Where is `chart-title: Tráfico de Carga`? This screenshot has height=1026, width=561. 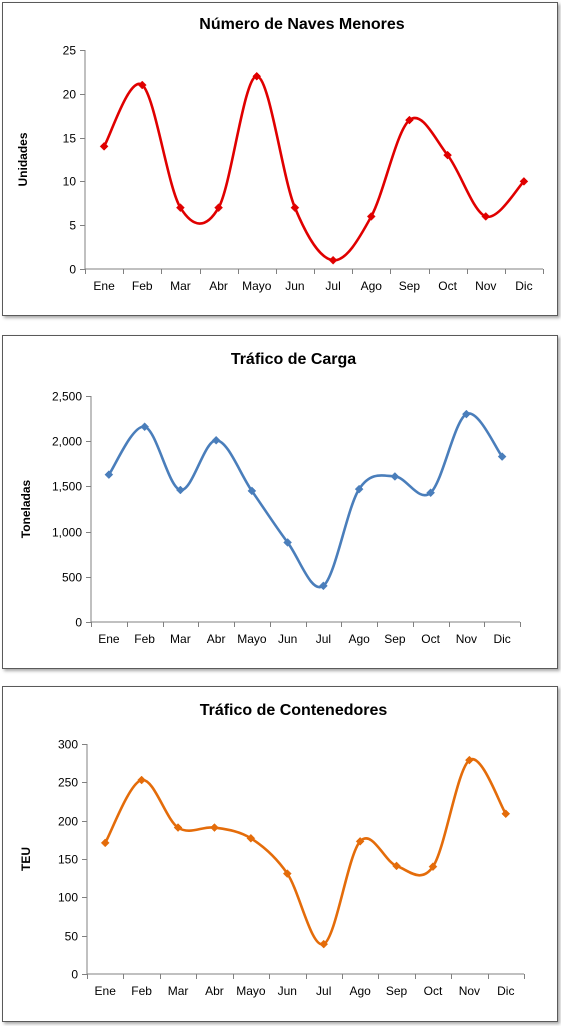 chart-title: Tráfico de Carga is located at coordinates (293, 359).